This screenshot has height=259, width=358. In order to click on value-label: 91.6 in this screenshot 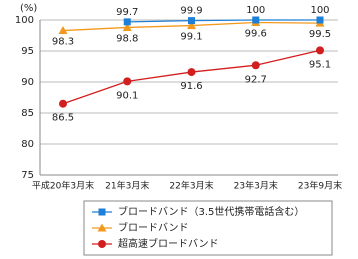, I will do `click(191, 86)`.